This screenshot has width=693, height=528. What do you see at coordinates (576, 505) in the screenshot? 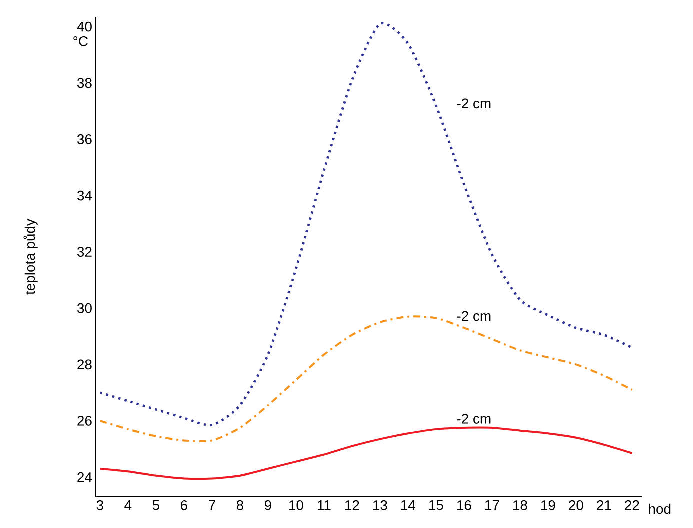
I see `x-tick-label: 20` at bounding box center [576, 505].